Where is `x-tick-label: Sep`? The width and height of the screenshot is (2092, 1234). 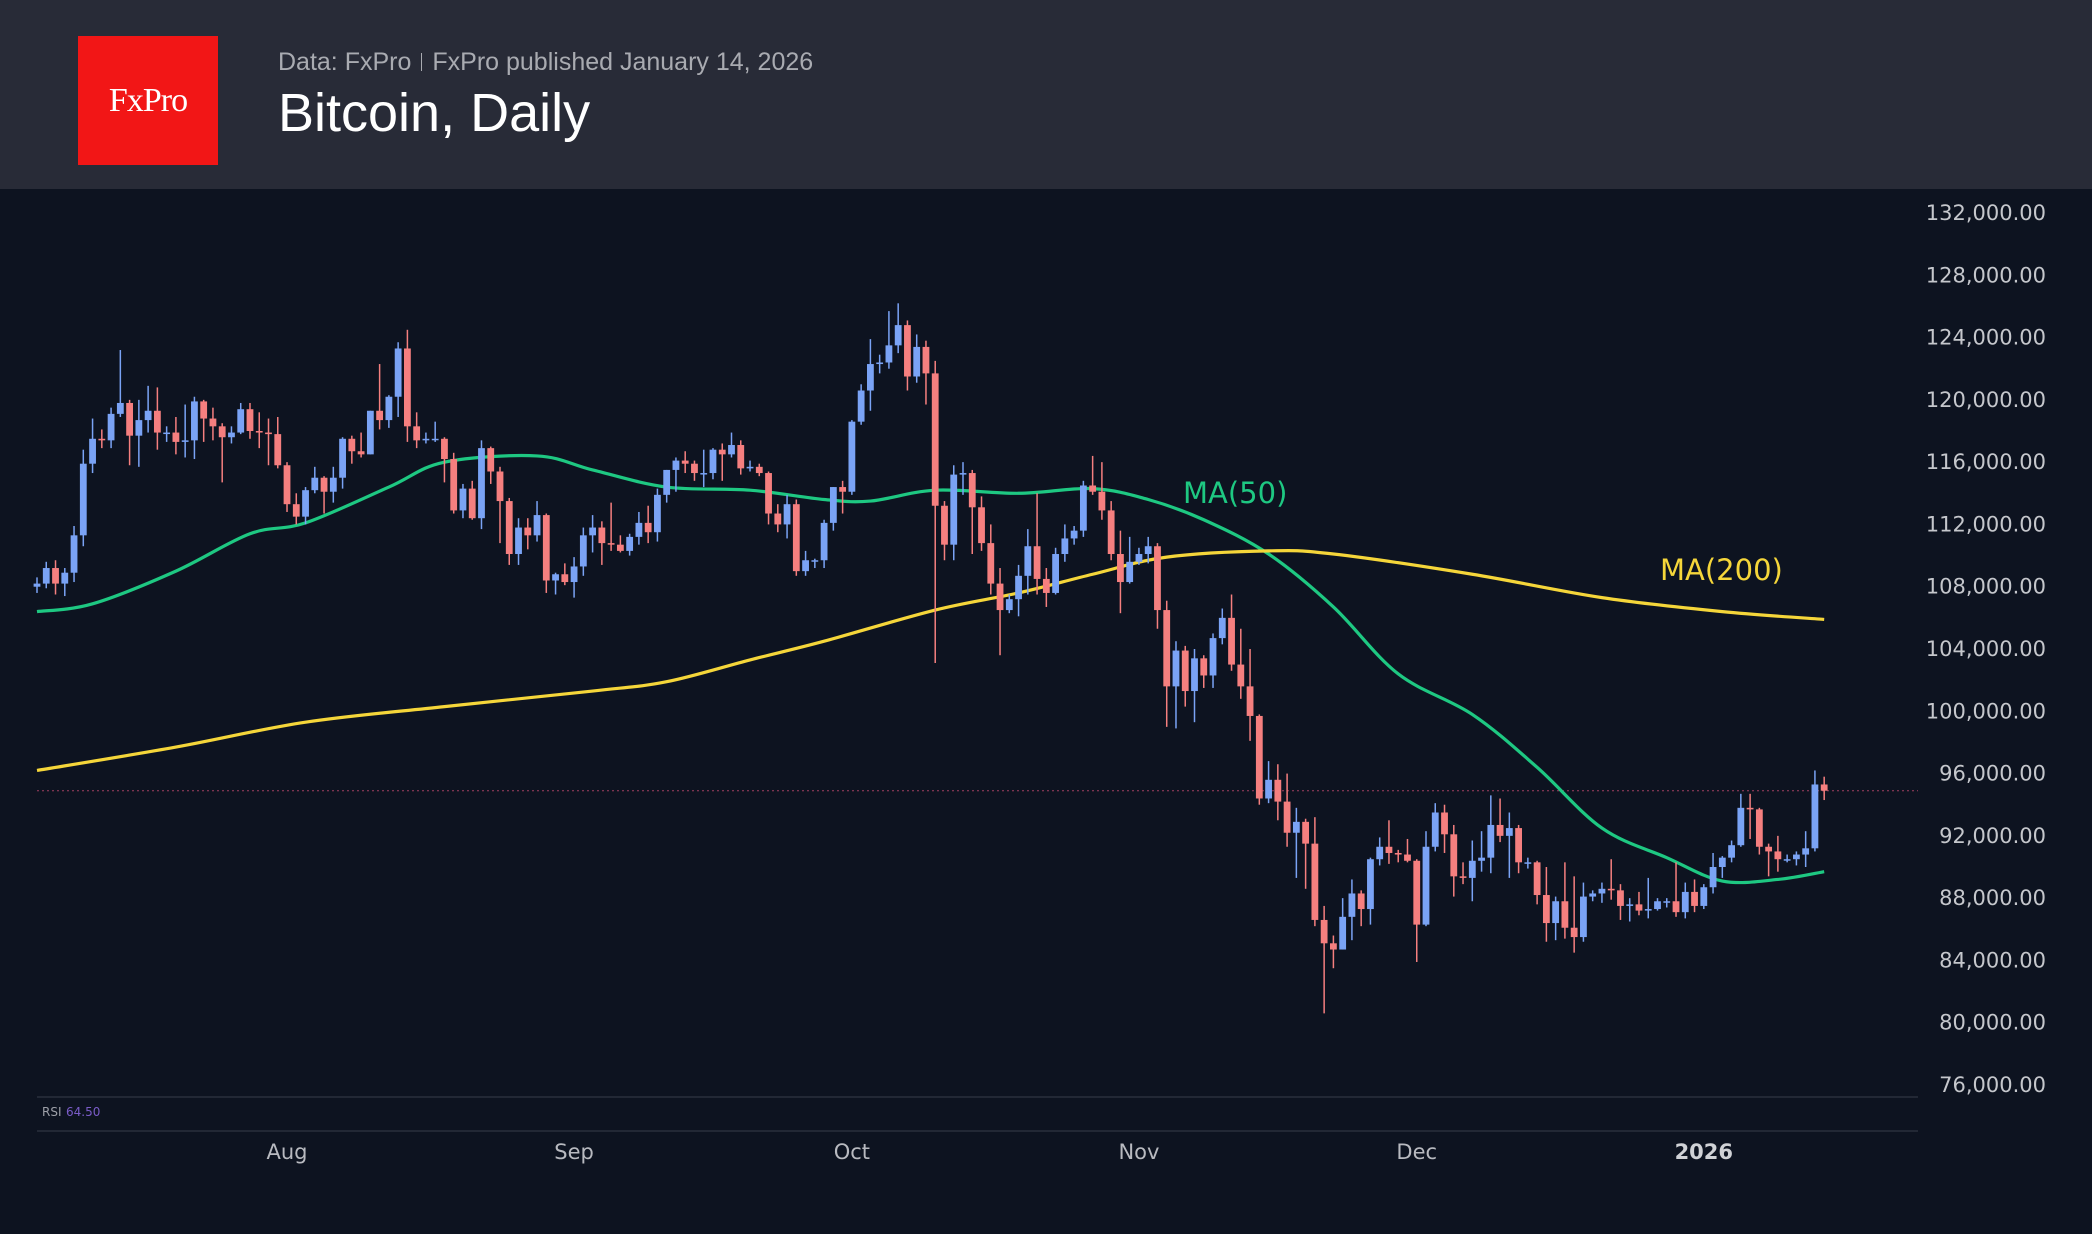 x-tick-label: Sep is located at coordinates (574, 1152).